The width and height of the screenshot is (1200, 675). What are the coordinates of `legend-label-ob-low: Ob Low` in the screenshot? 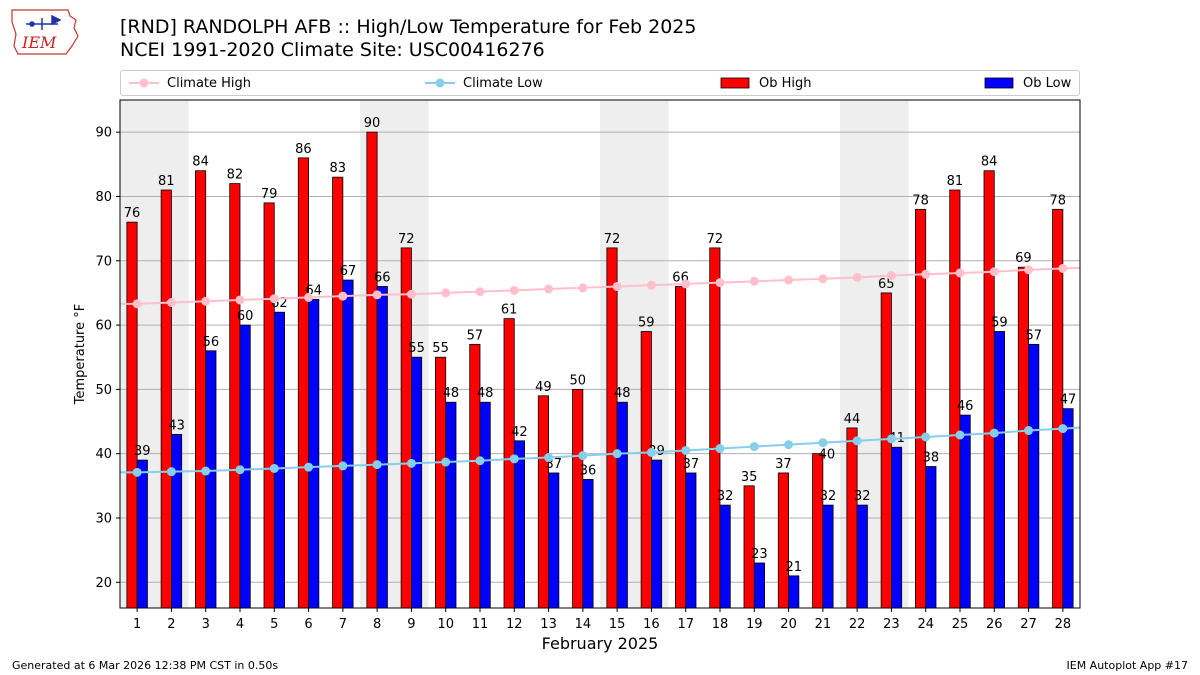 It's located at (1047, 83).